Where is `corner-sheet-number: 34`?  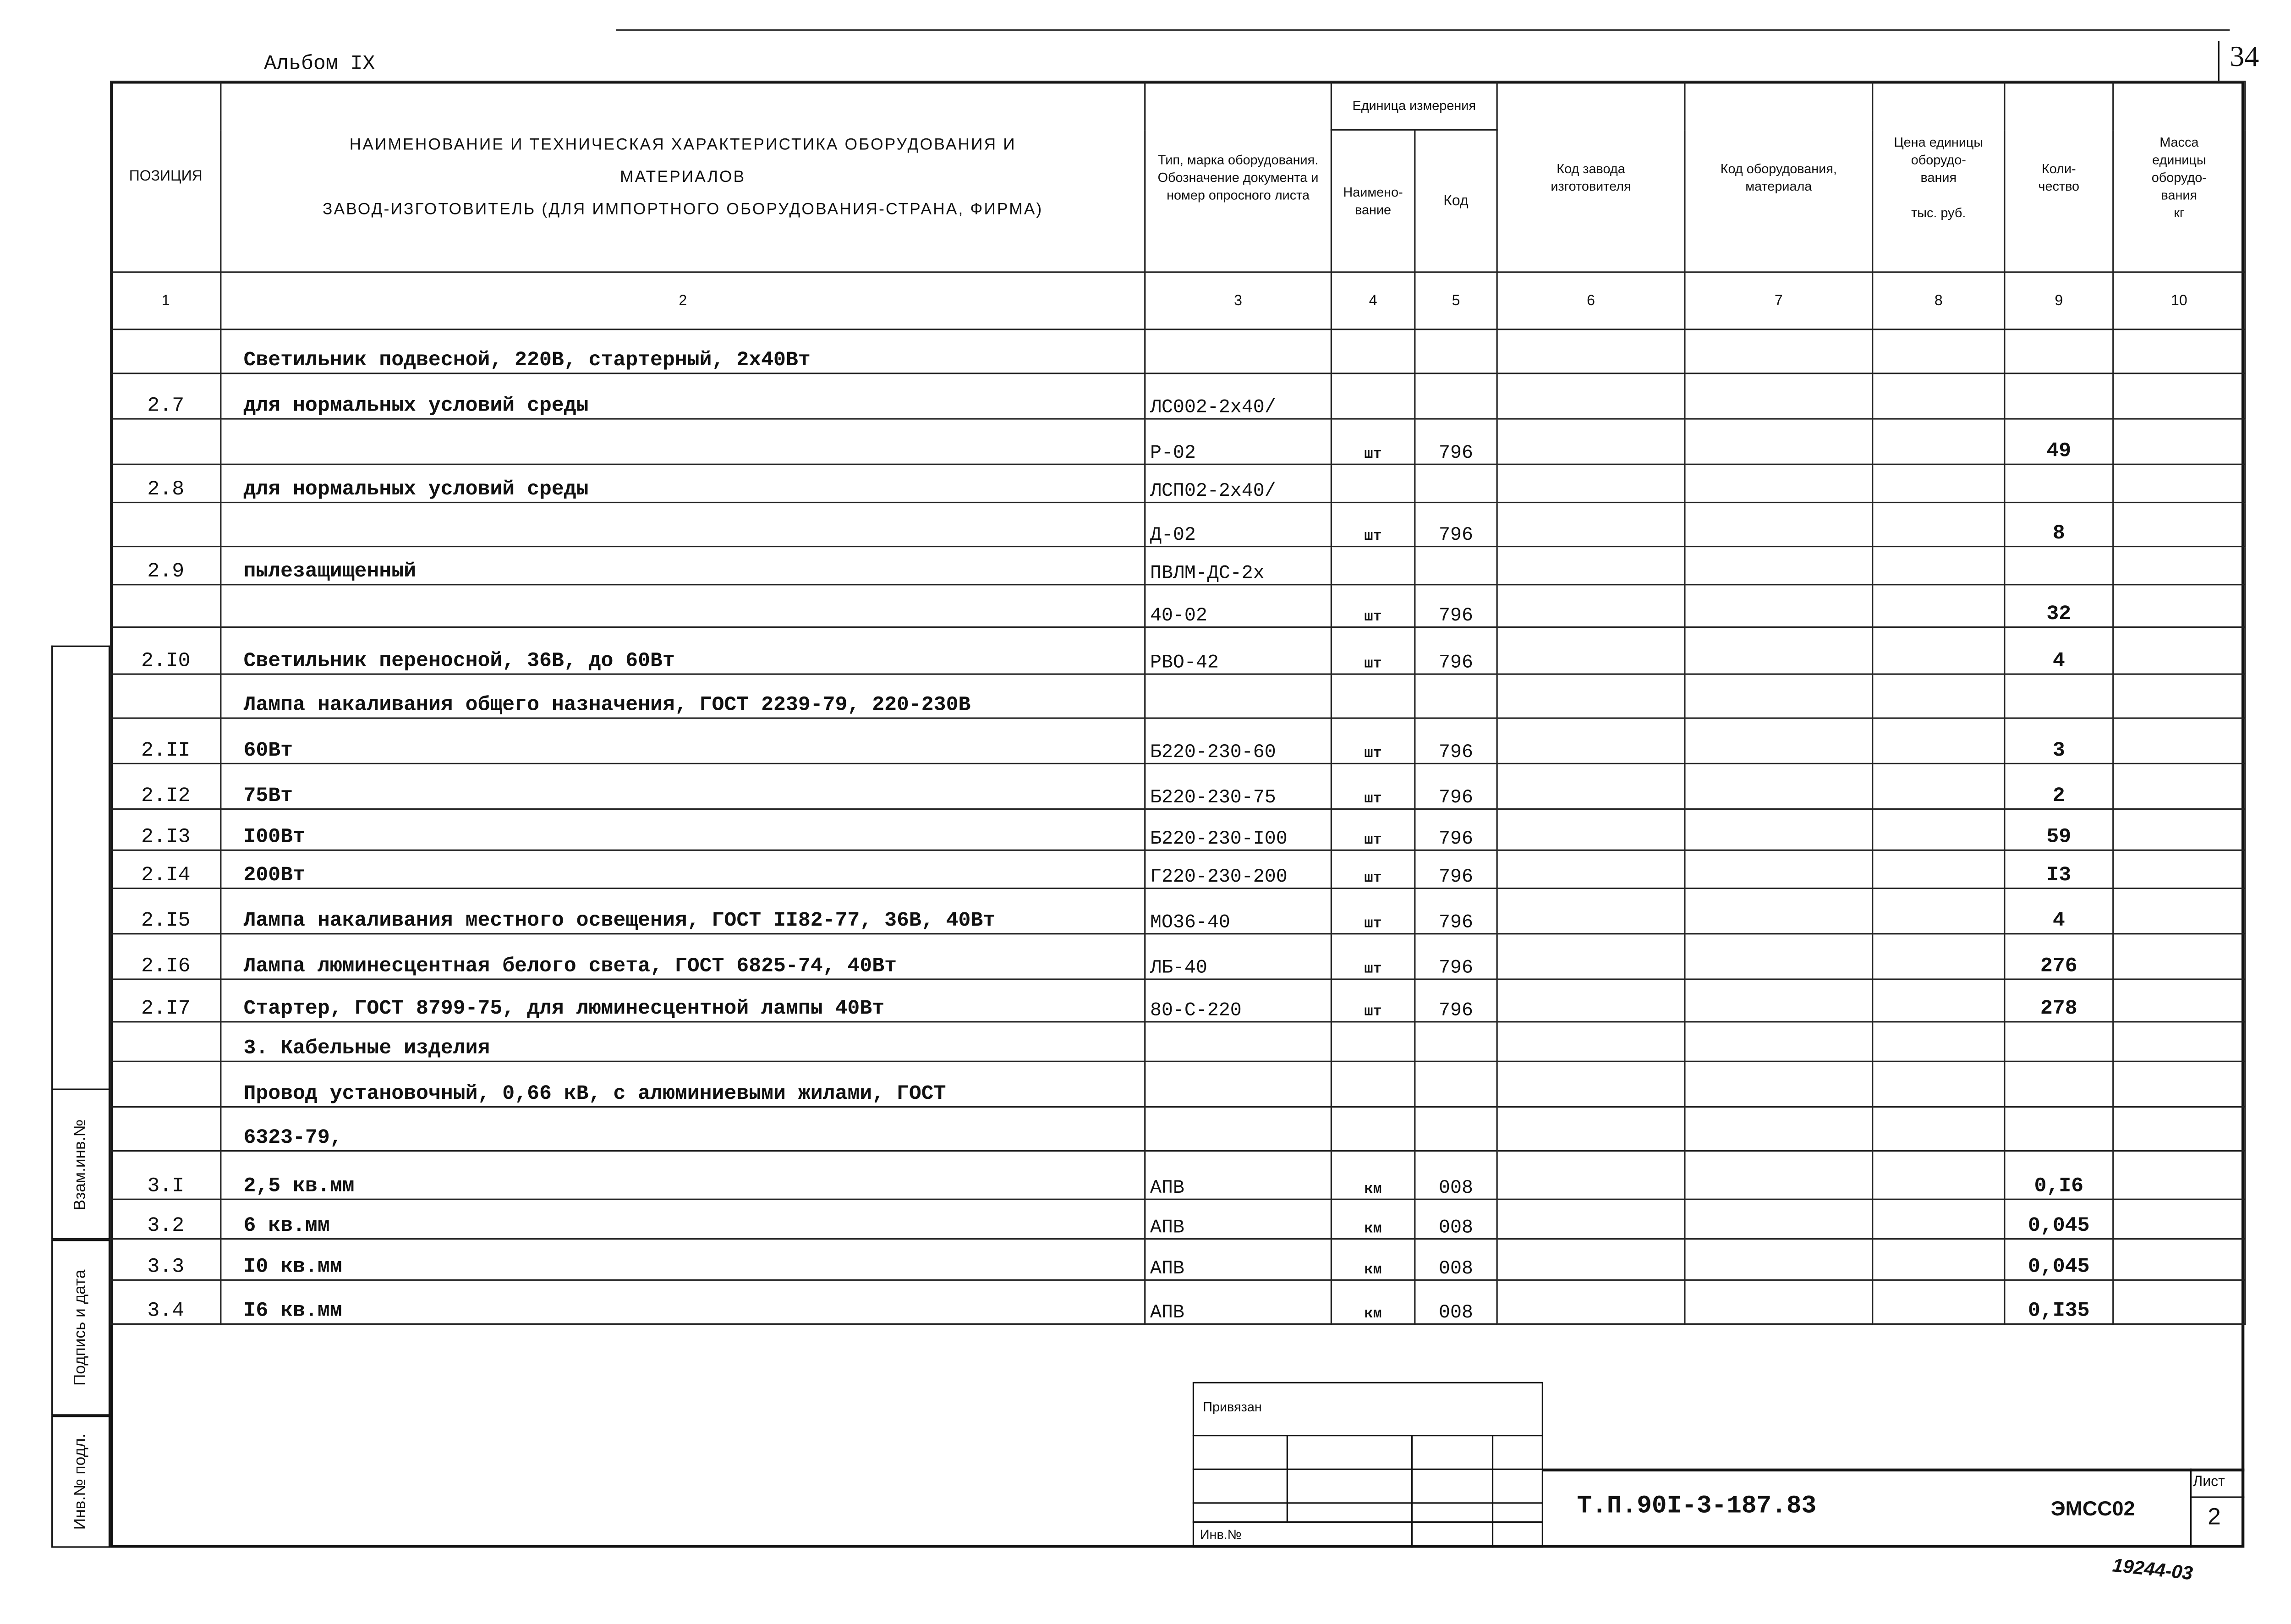
corner-sheet-number: 34 is located at coordinates (2245, 57).